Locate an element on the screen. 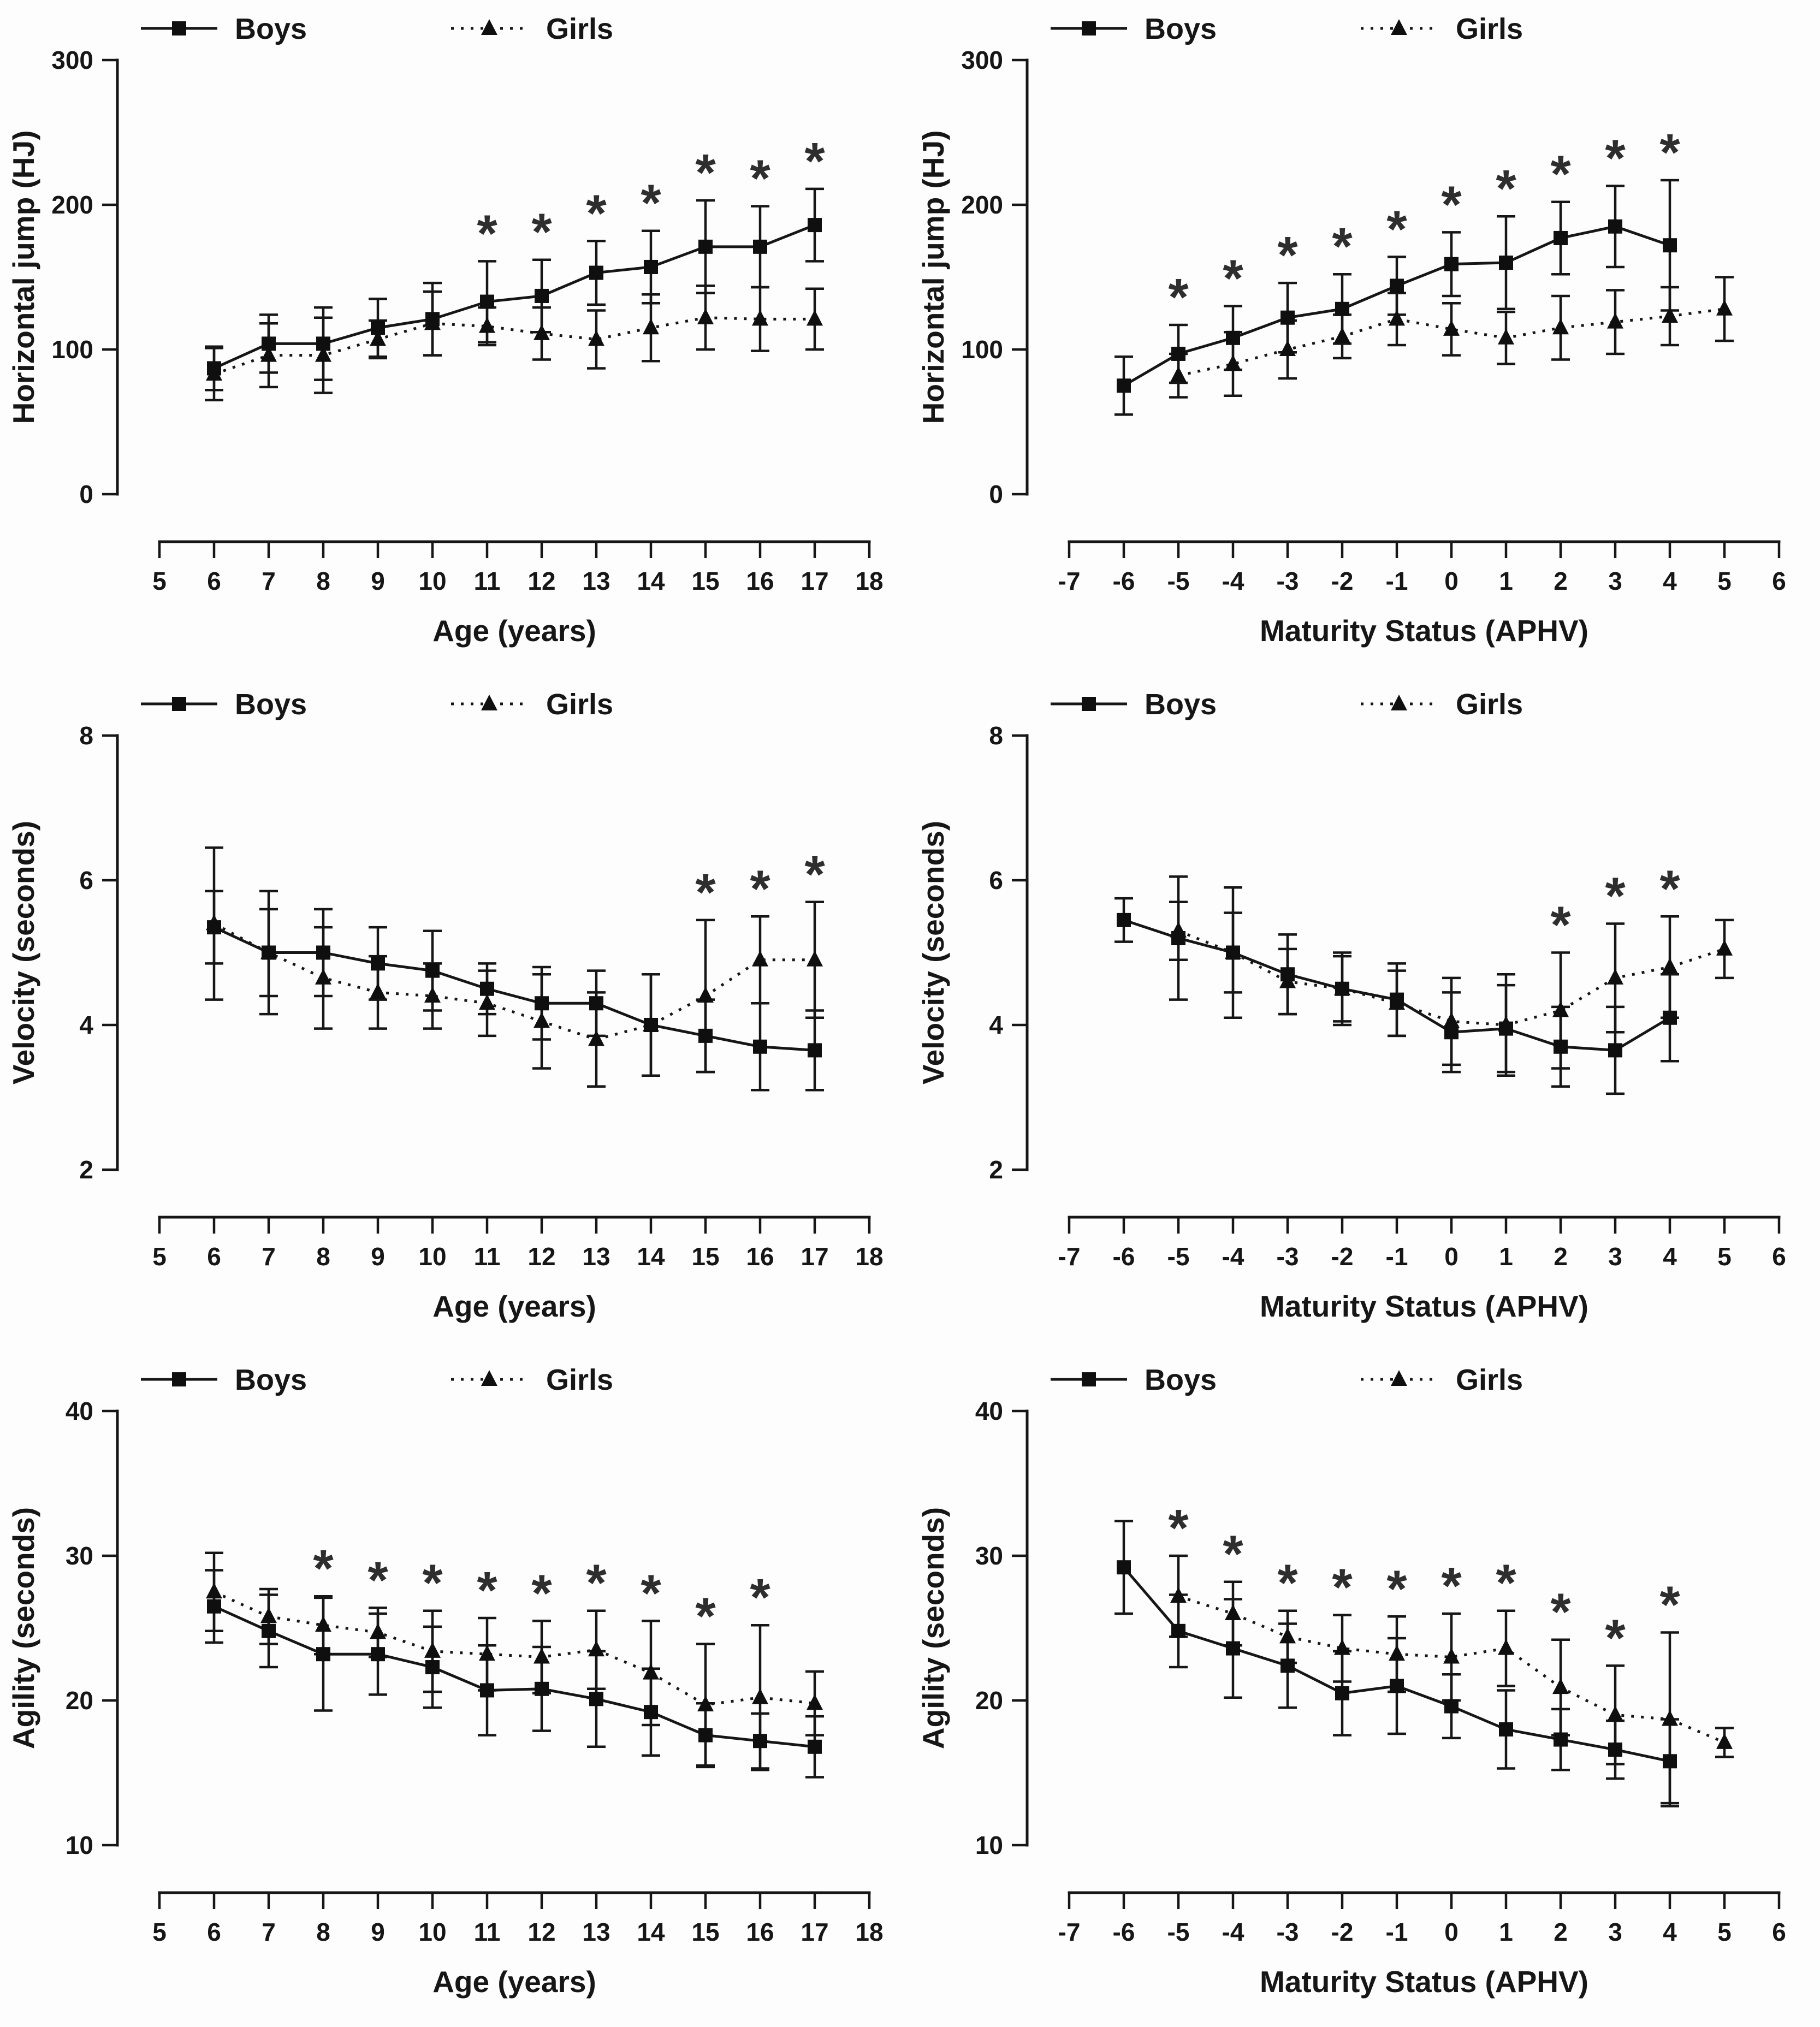  legend-label-boys: Boys is located at coordinates (271, 29).